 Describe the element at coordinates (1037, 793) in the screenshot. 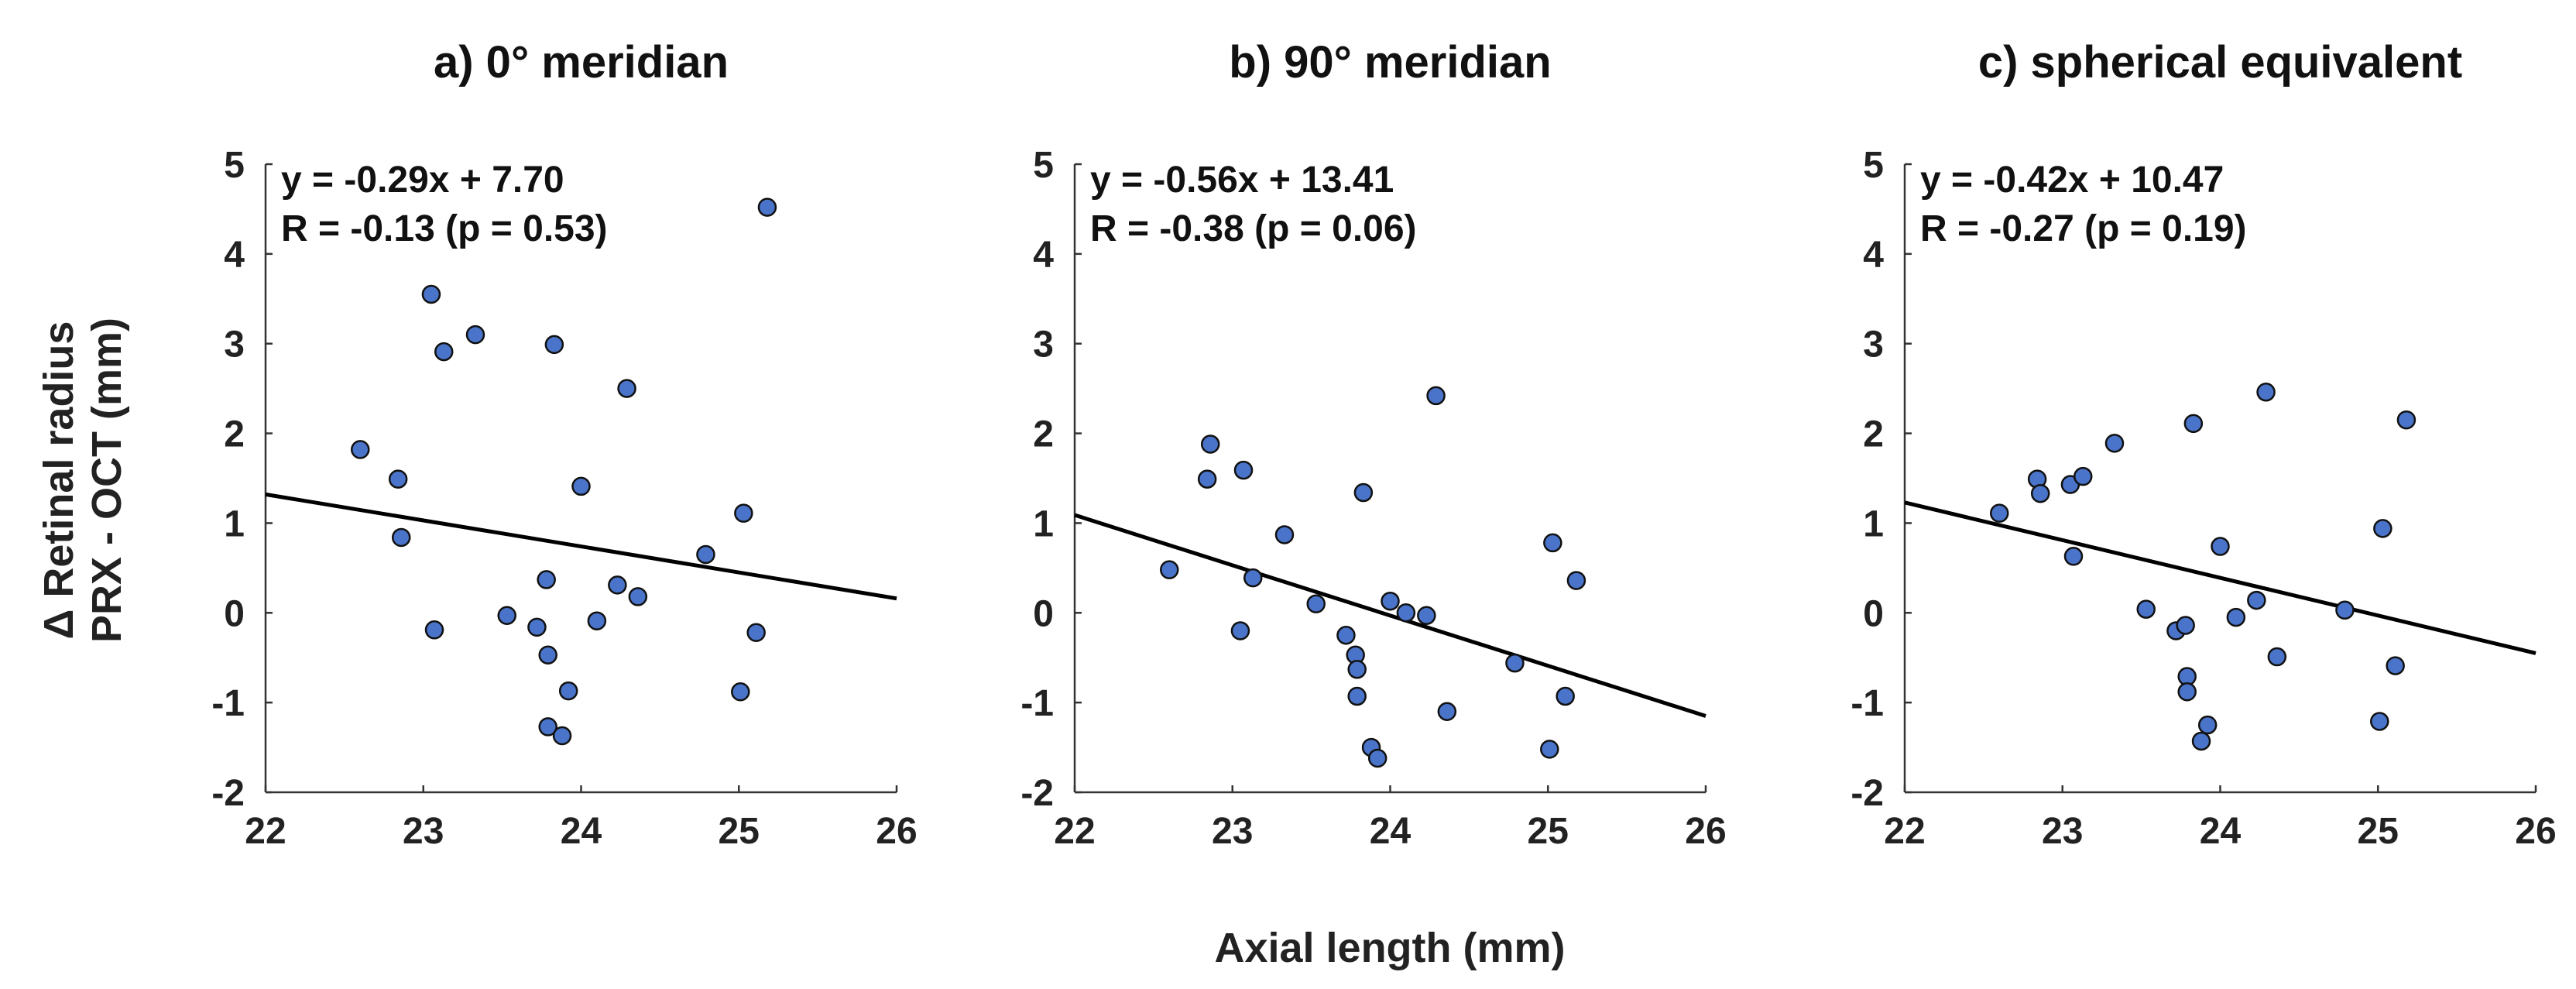

I see `panel-b-y-tick-label: -2` at that location.